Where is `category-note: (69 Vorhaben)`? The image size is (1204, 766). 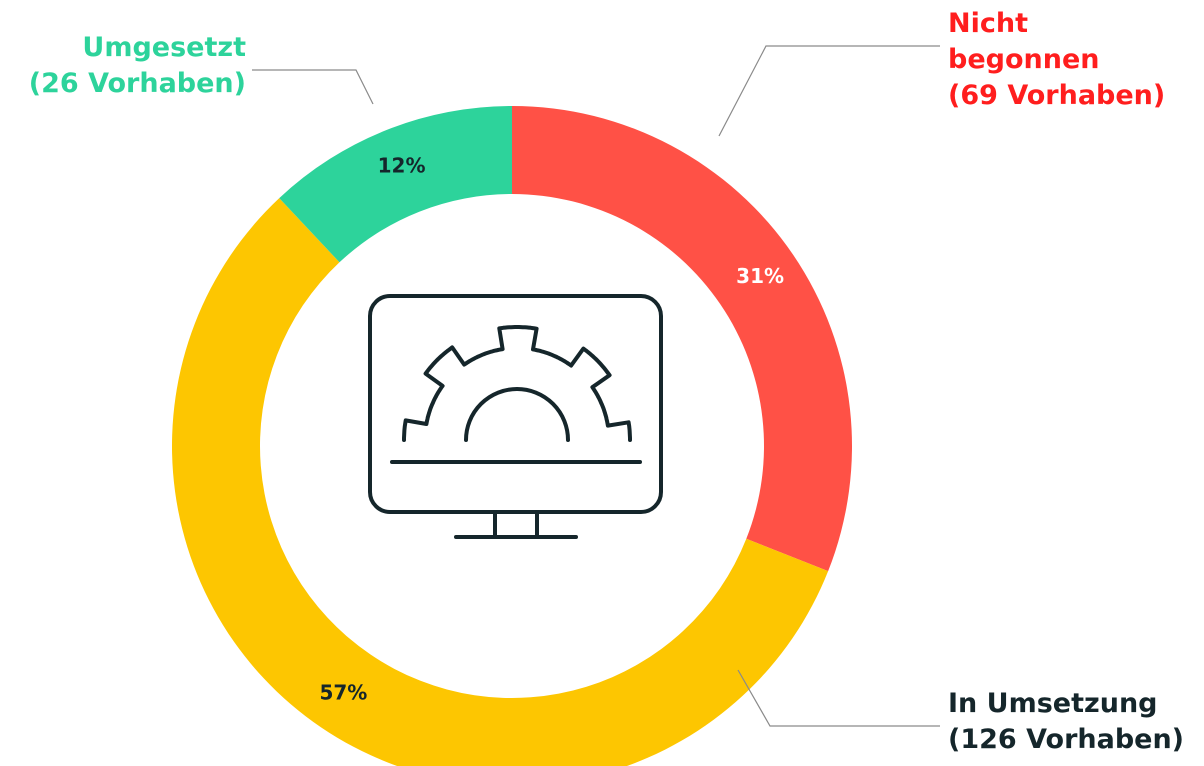
category-note: (69 Vorhaben) is located at coordinates (1057, 95).